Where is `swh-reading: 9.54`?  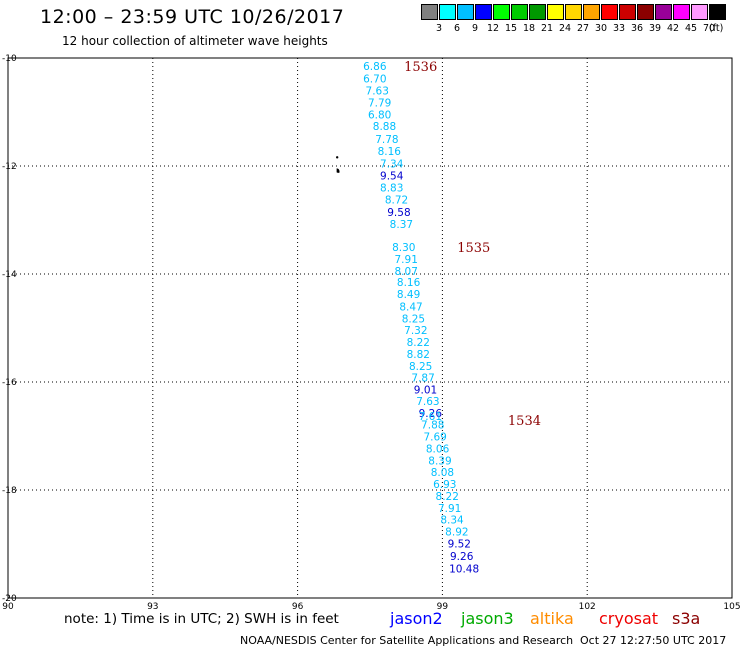 swh-reading: 9.54 is located at coordinates (392, 177).